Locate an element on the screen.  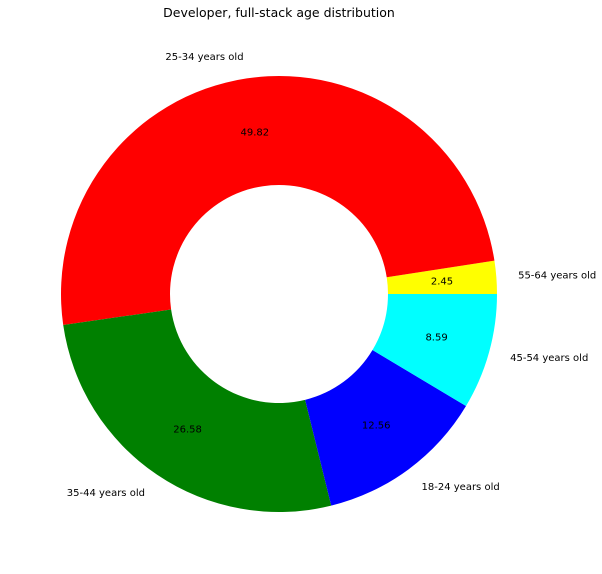
pct-label-55-64-years-old: 2.45 is located at coordinates (442, 281).